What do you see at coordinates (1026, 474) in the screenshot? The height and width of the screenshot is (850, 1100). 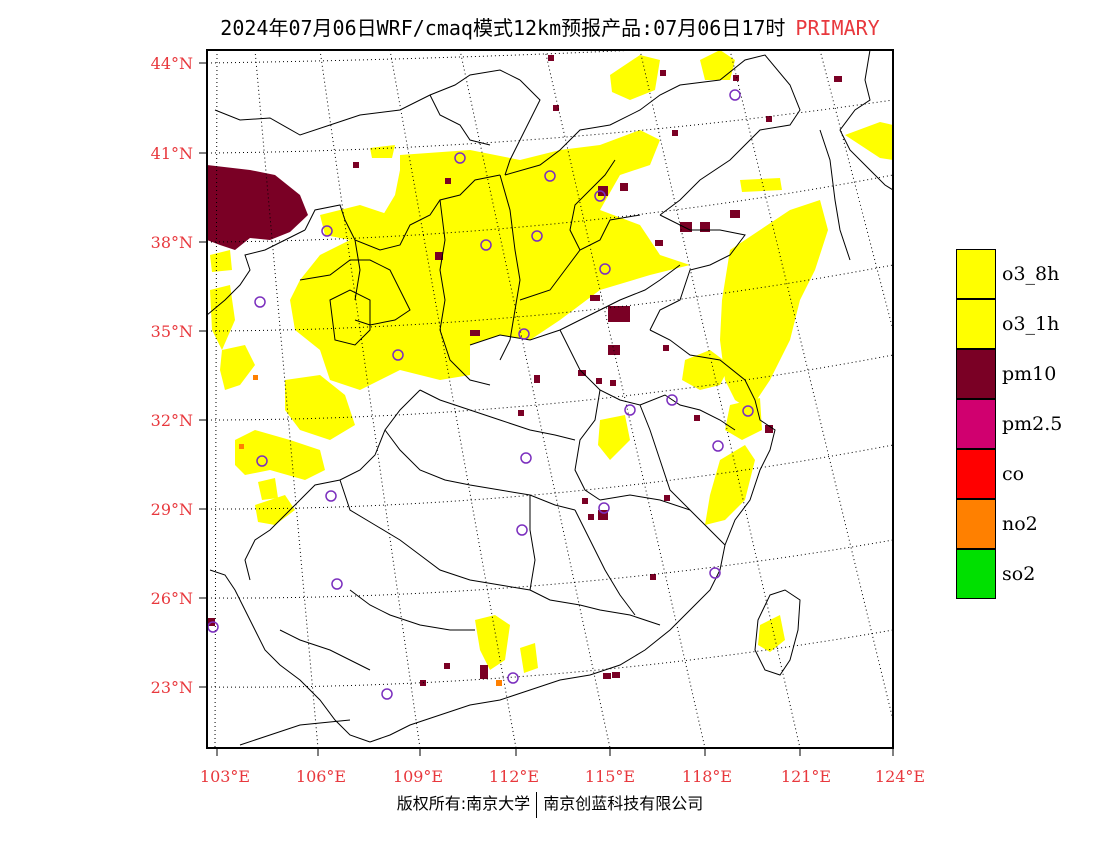 I see `legend-item-co: co` at bounding box center [1026, 474].